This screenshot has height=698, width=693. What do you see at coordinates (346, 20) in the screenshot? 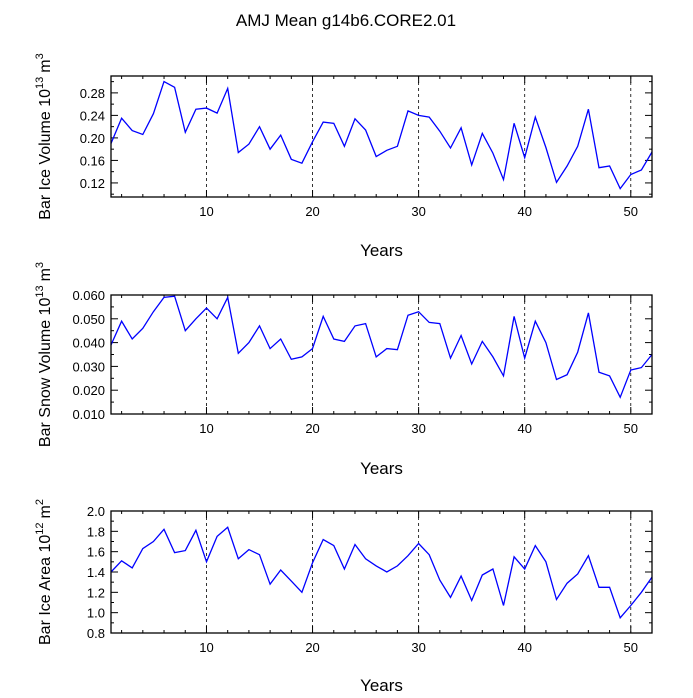
I see `figure-title: AMJ Mean g14b6.CORE2.01` at bounding box center [346, 20].